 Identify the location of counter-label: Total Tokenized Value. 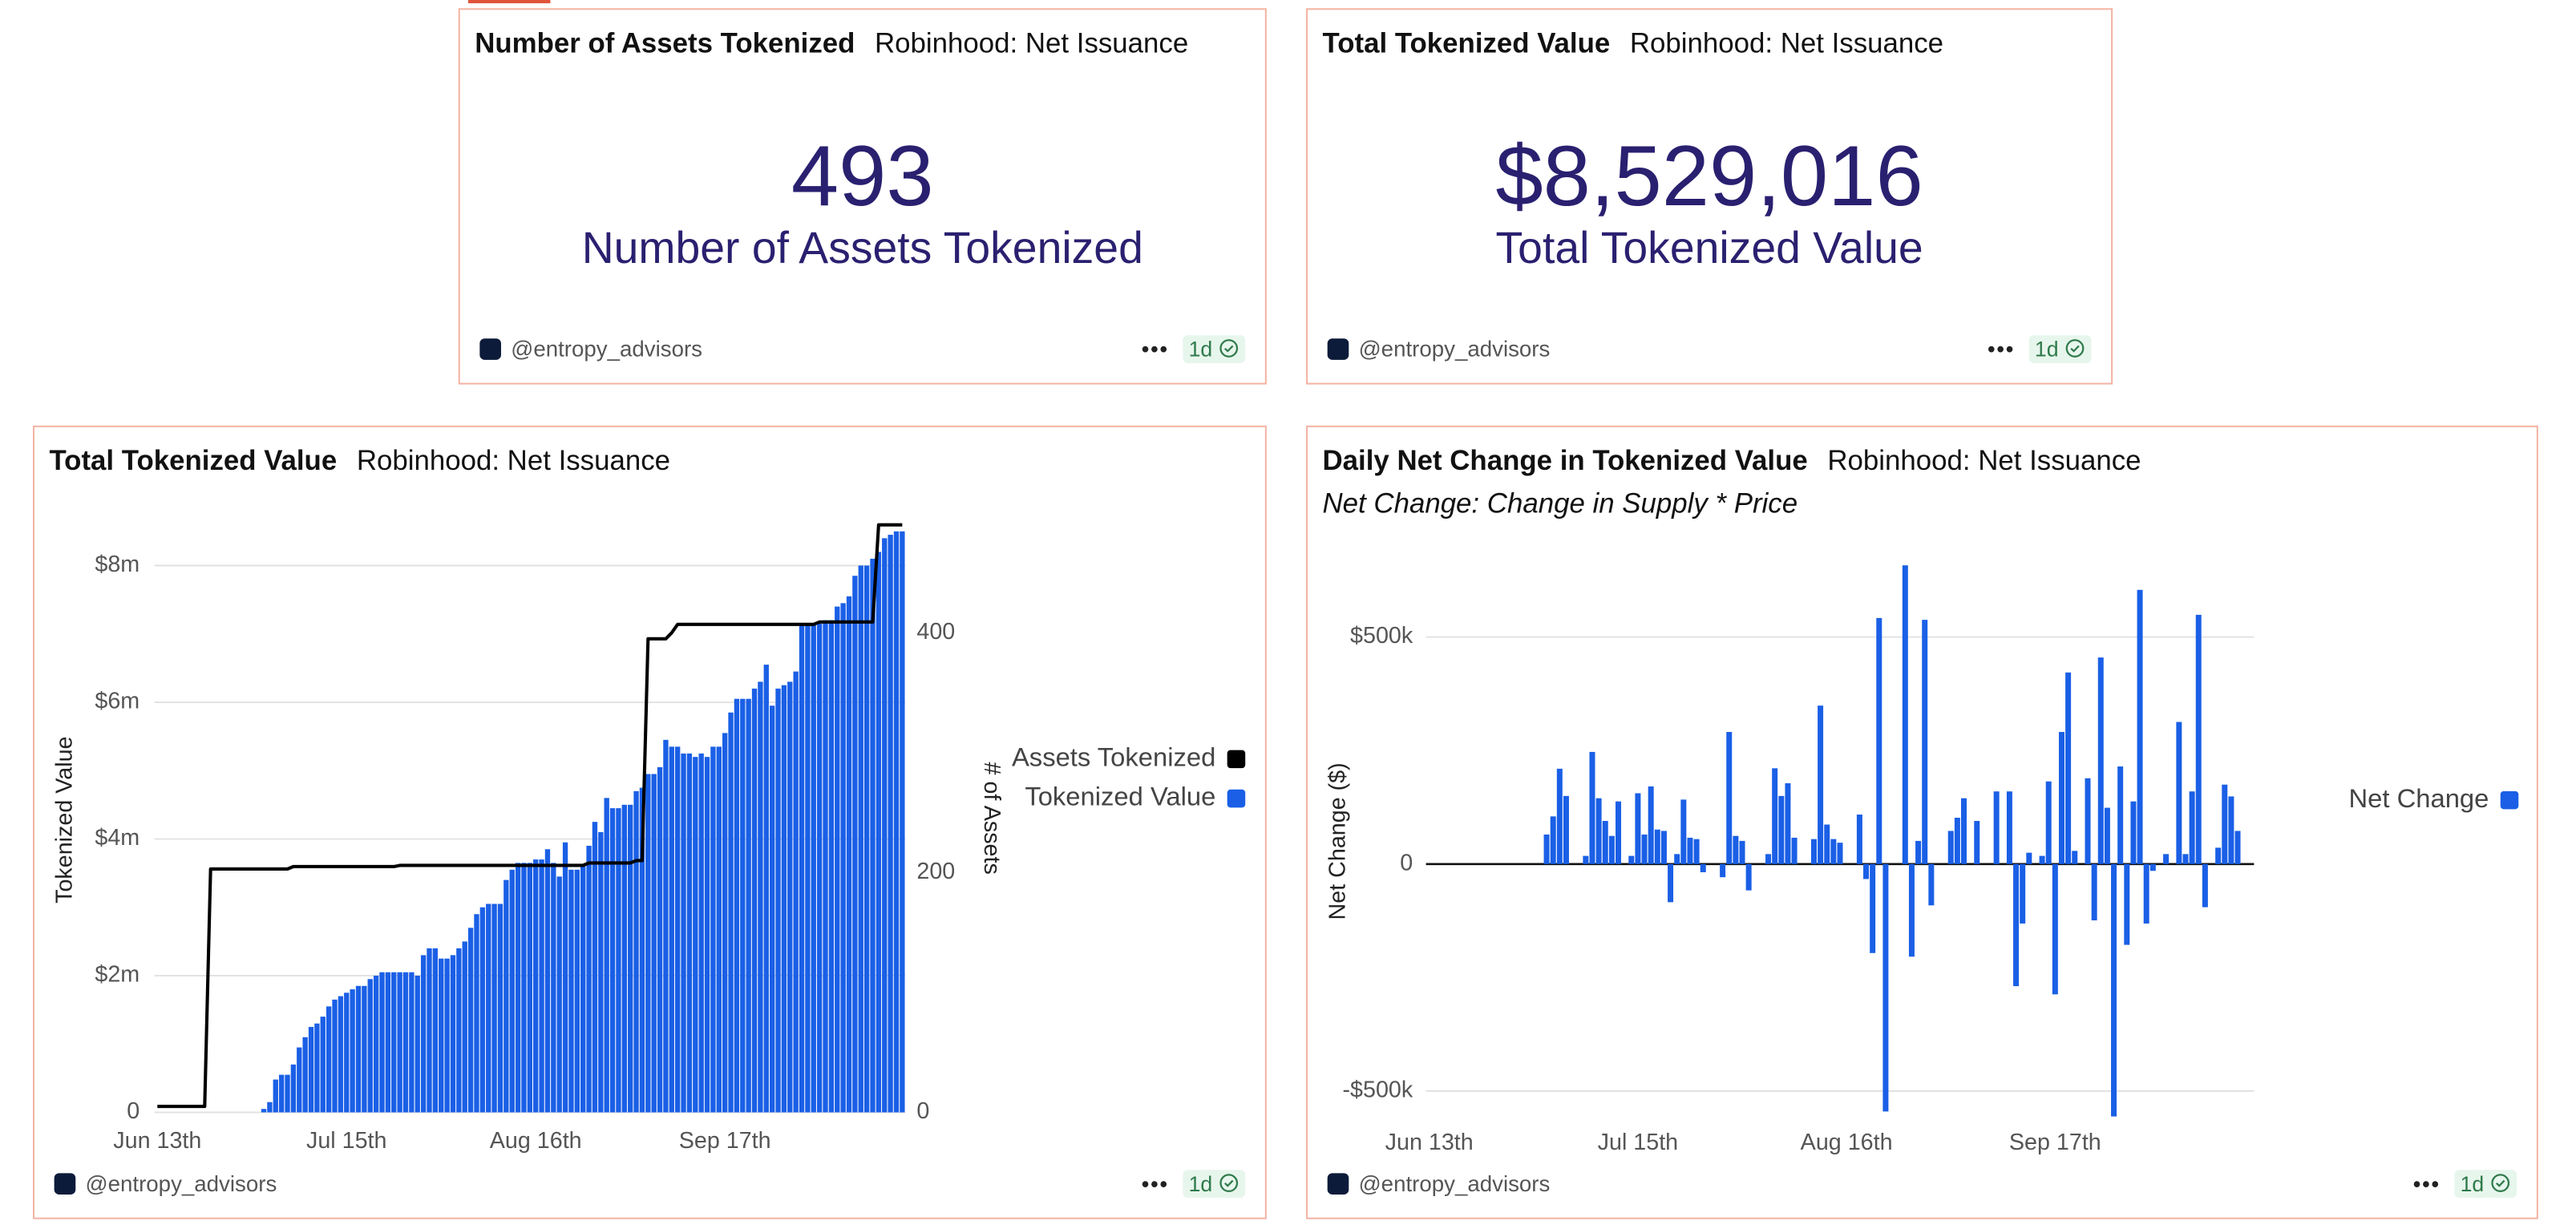
(1709, 248).